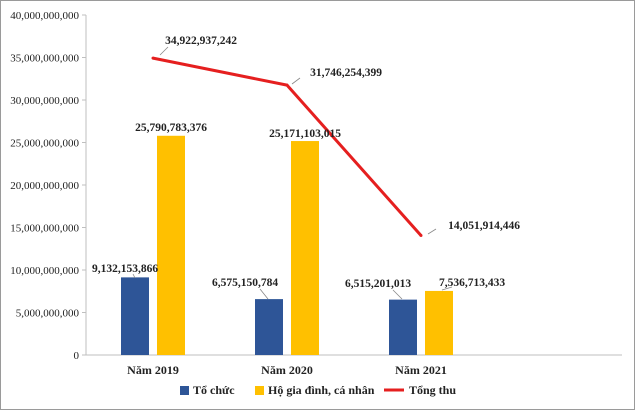 This screenshot has width=635, height=410. I want to click on y-tick-label: 20,000,000,000, so click(44, 186).